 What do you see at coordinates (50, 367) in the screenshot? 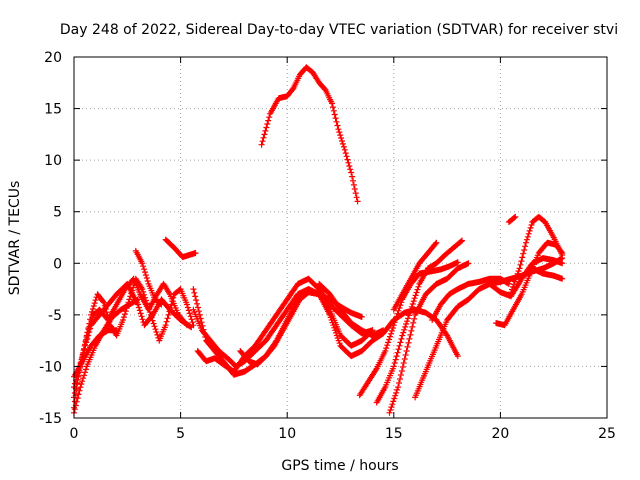
I see `y-tick-label: -10` at bounding box center [50, 367].